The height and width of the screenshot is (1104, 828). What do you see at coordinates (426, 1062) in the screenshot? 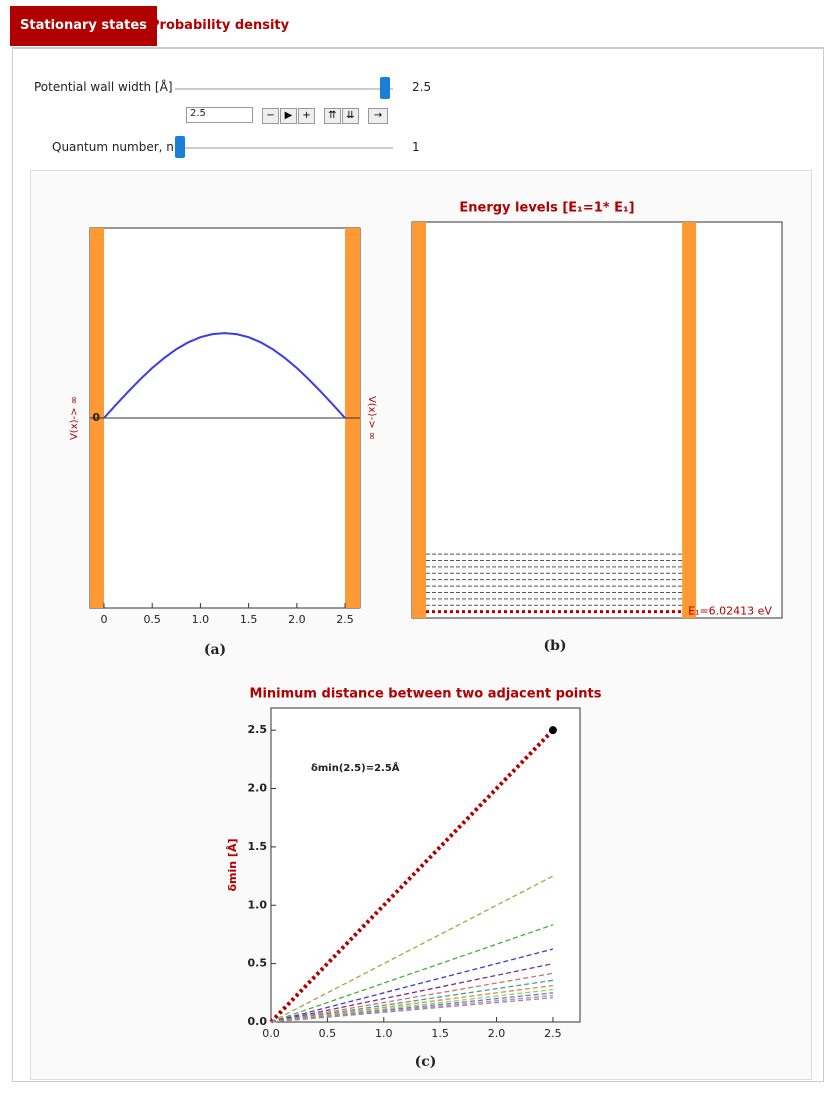
I see `caption: (c)` at bounding box center [426, 1062].